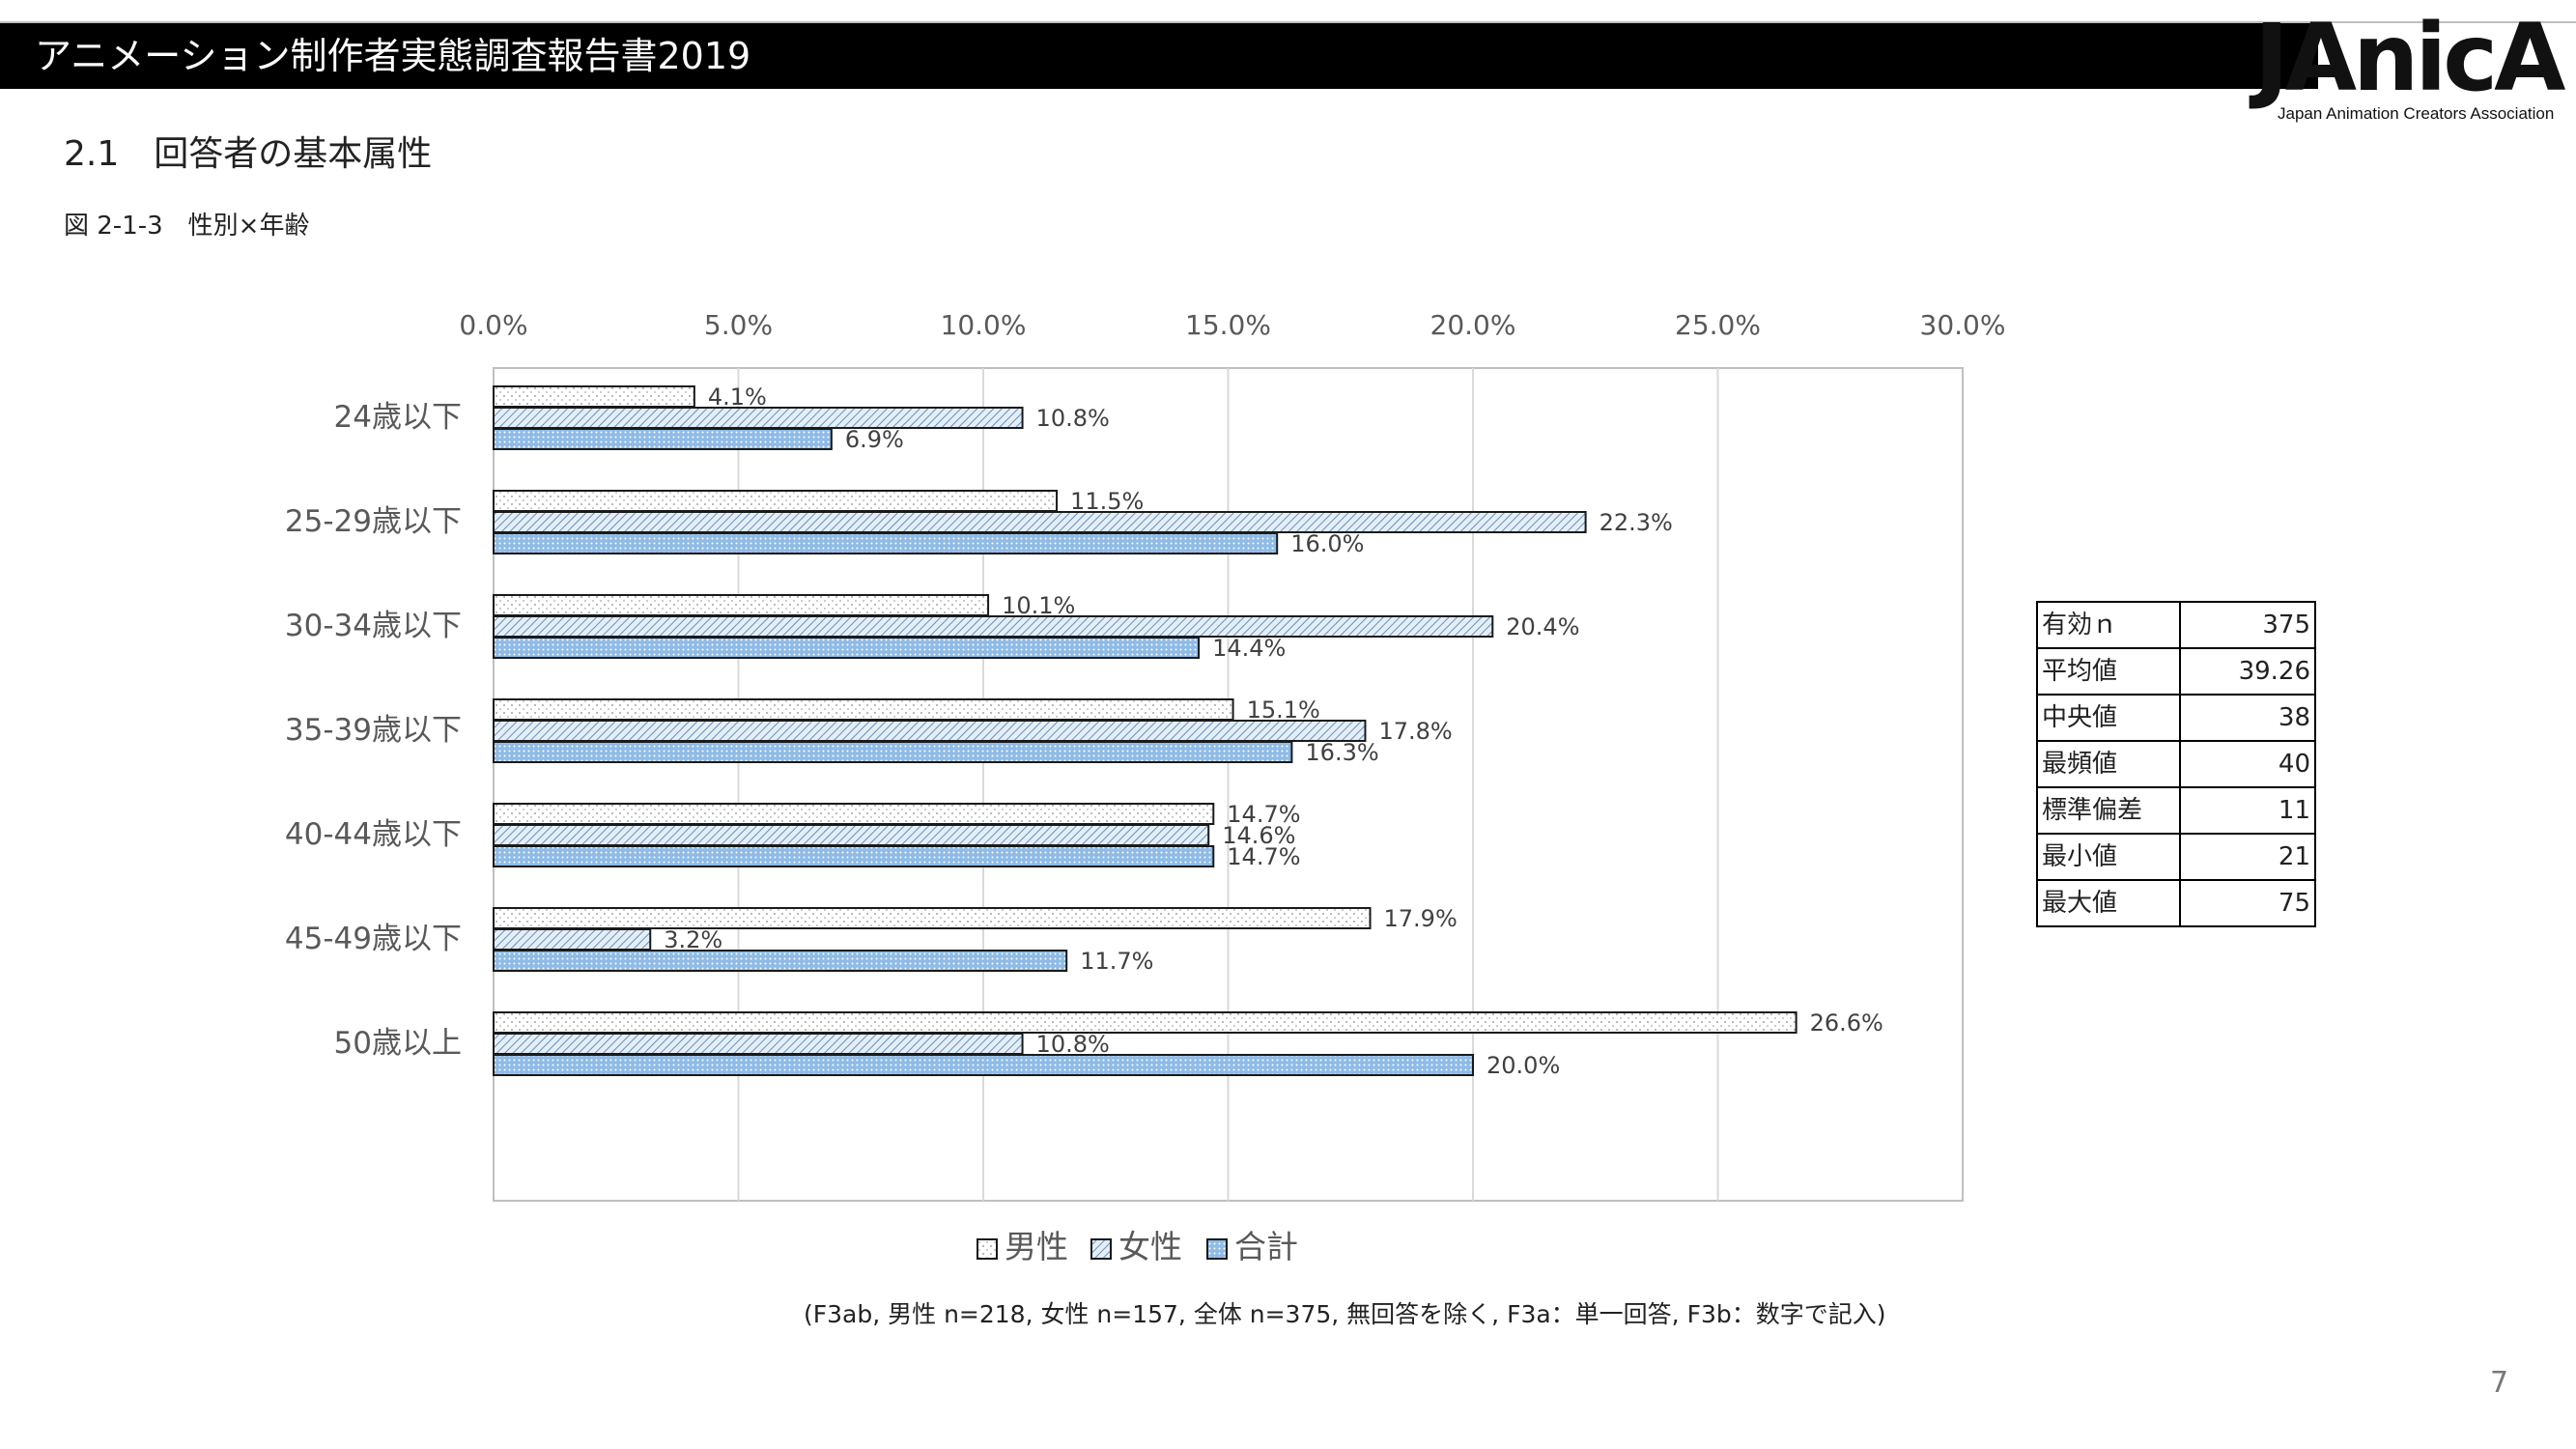 The height and width of the screenshot is (1449, 2576). What do you see at coordinates (2247, 671) in the screenshot?
I see `stats-value: 39.26` at bounding box center [2247, 671].